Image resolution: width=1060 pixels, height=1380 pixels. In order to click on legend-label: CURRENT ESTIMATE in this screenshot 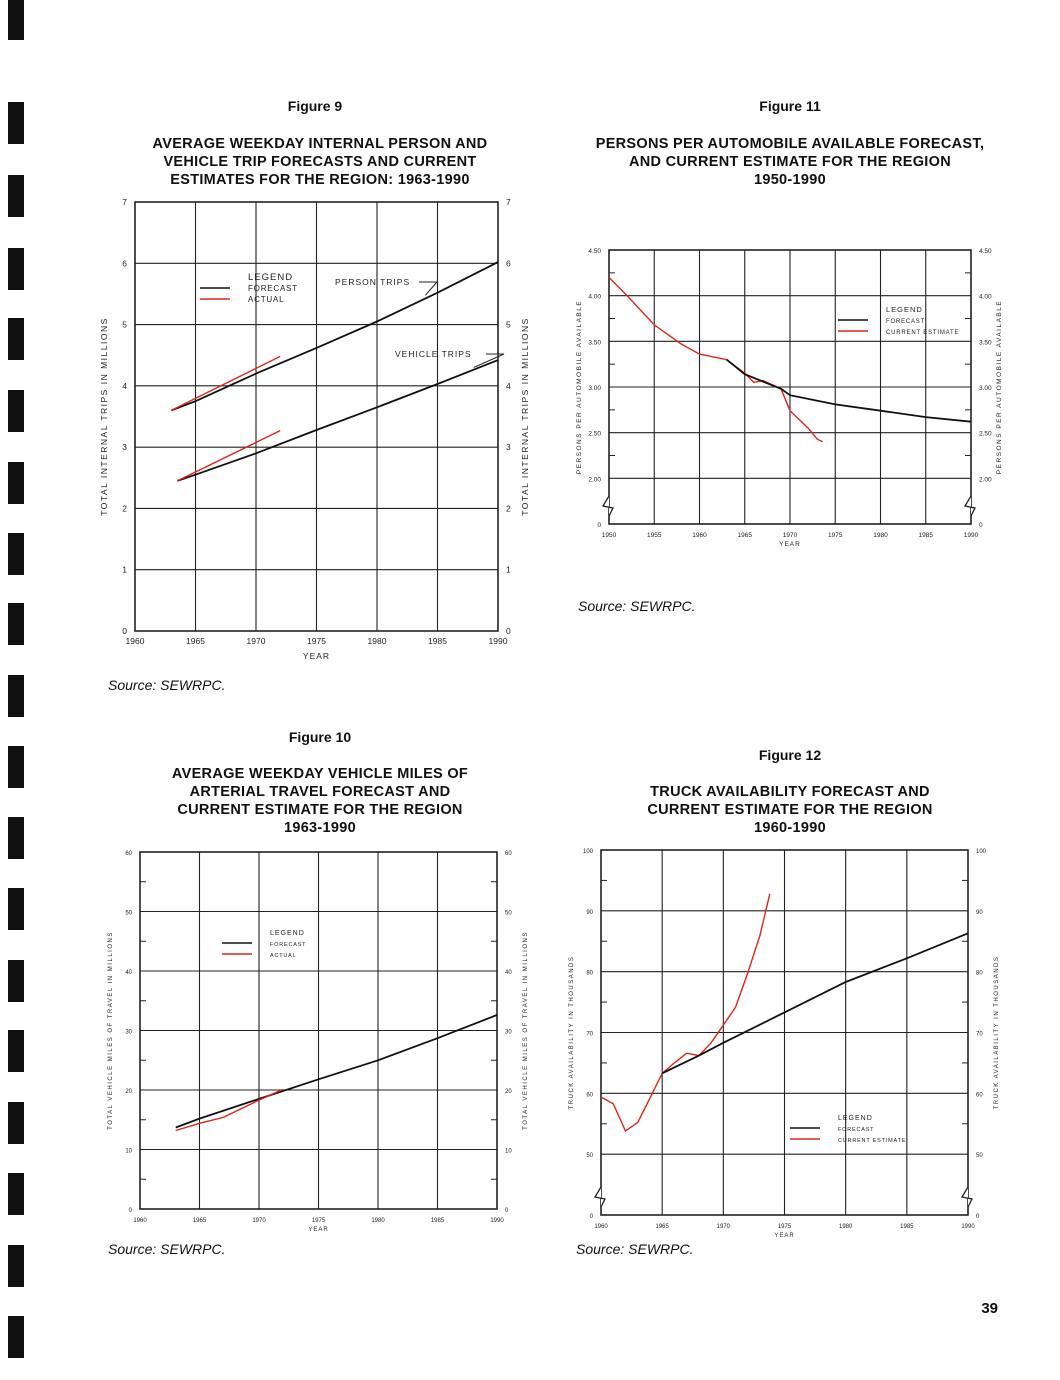, I will do `click(922, 333)`.